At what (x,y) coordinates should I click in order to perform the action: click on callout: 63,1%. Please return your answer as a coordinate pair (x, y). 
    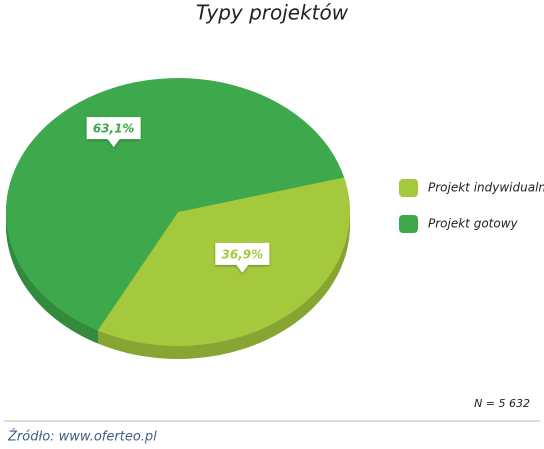
    Looking at the image, I should click on (113, 132).